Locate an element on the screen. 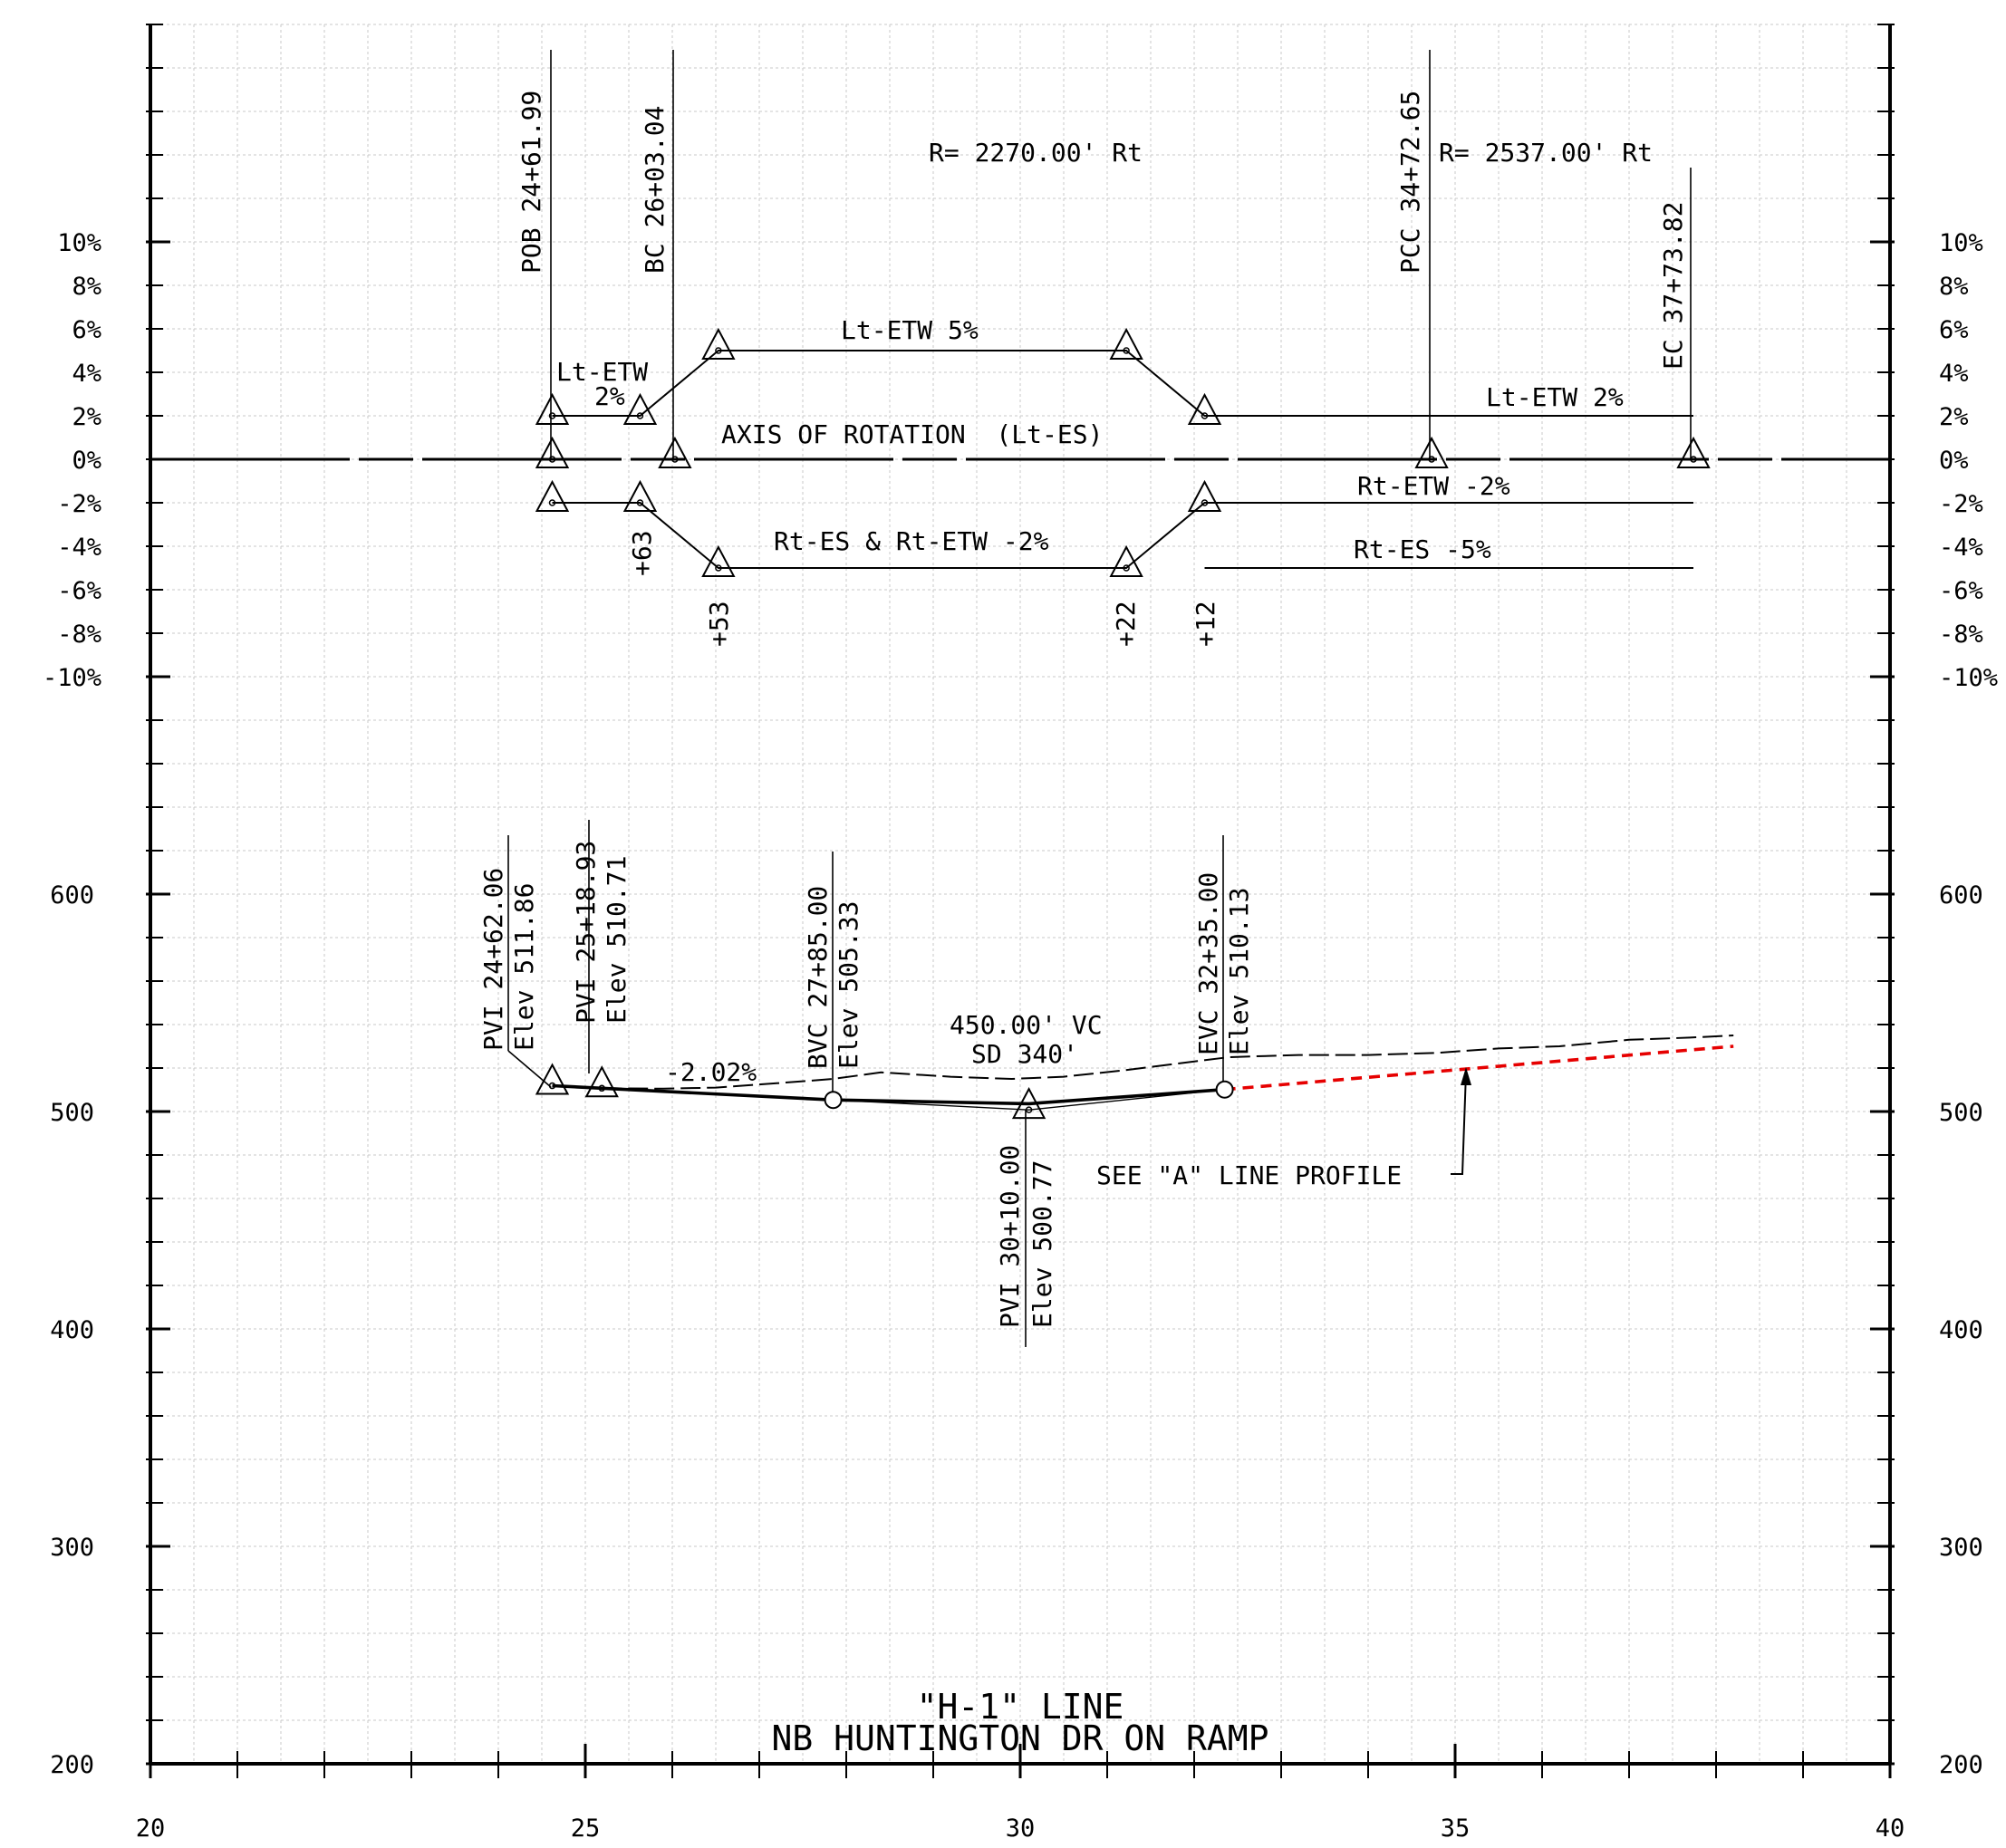 The height and width of the screenshot is (1848, 2006). super-tick-label-left: -6% is located at coordinates (79, 591).